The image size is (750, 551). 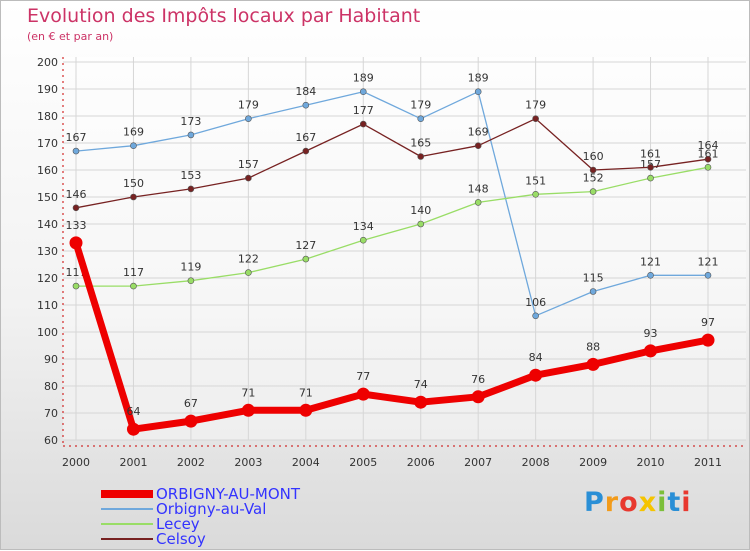 What do you see at coordinates (47, 251) in the screenshot?
I see `y-tick-label: 130` at bounding box center [47, 251].